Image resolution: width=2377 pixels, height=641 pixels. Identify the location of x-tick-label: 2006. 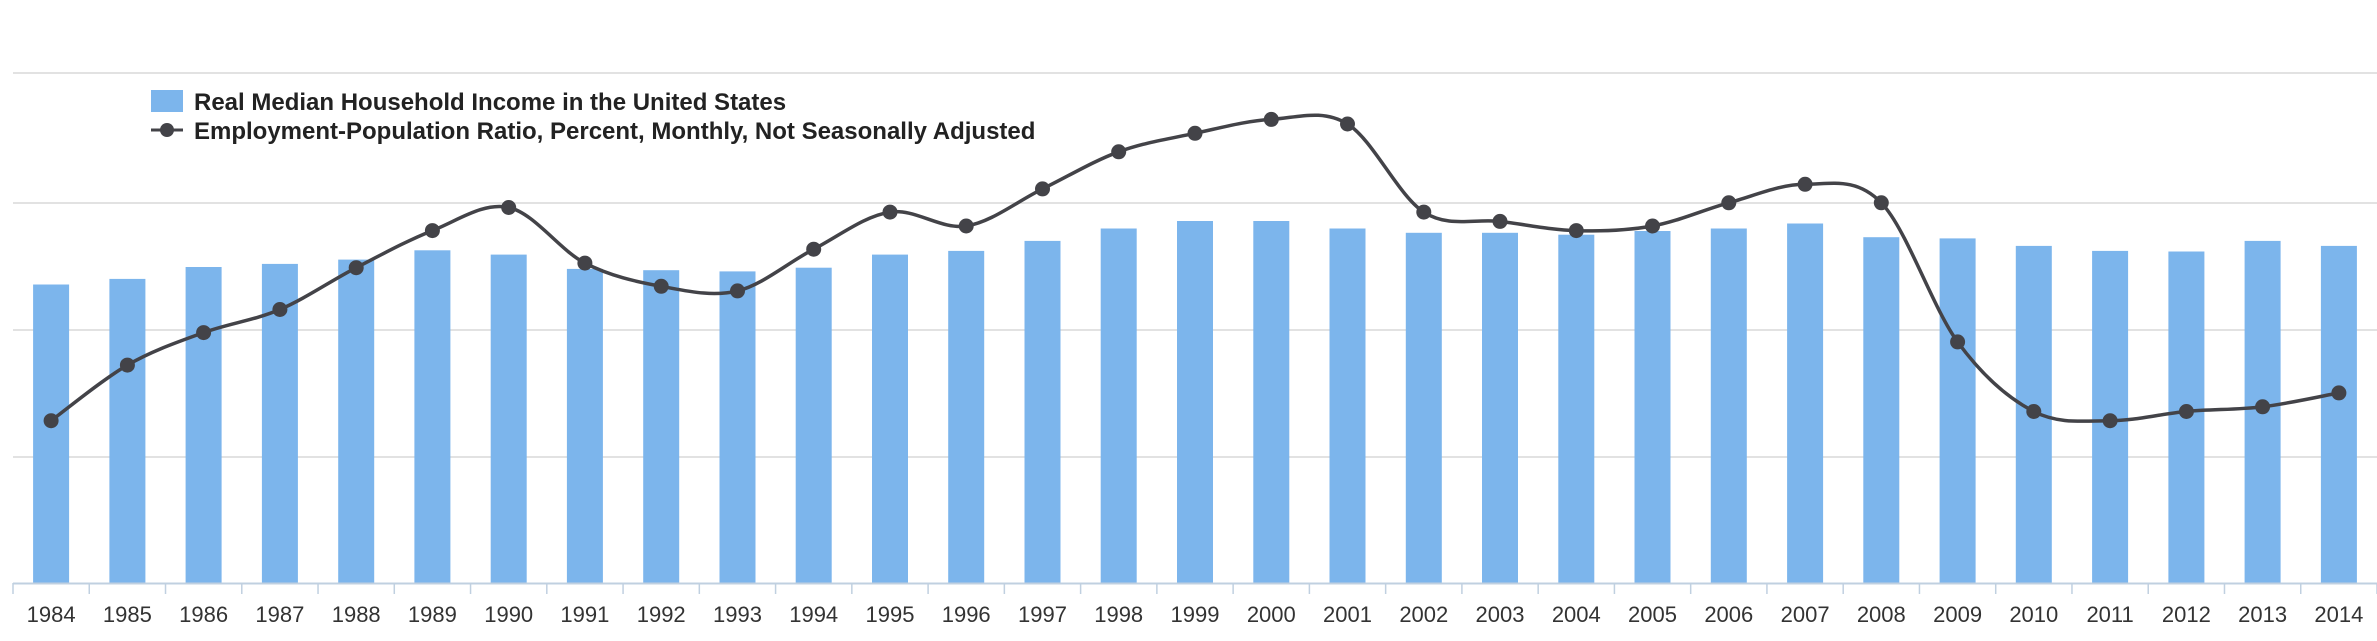
(1728, 614).